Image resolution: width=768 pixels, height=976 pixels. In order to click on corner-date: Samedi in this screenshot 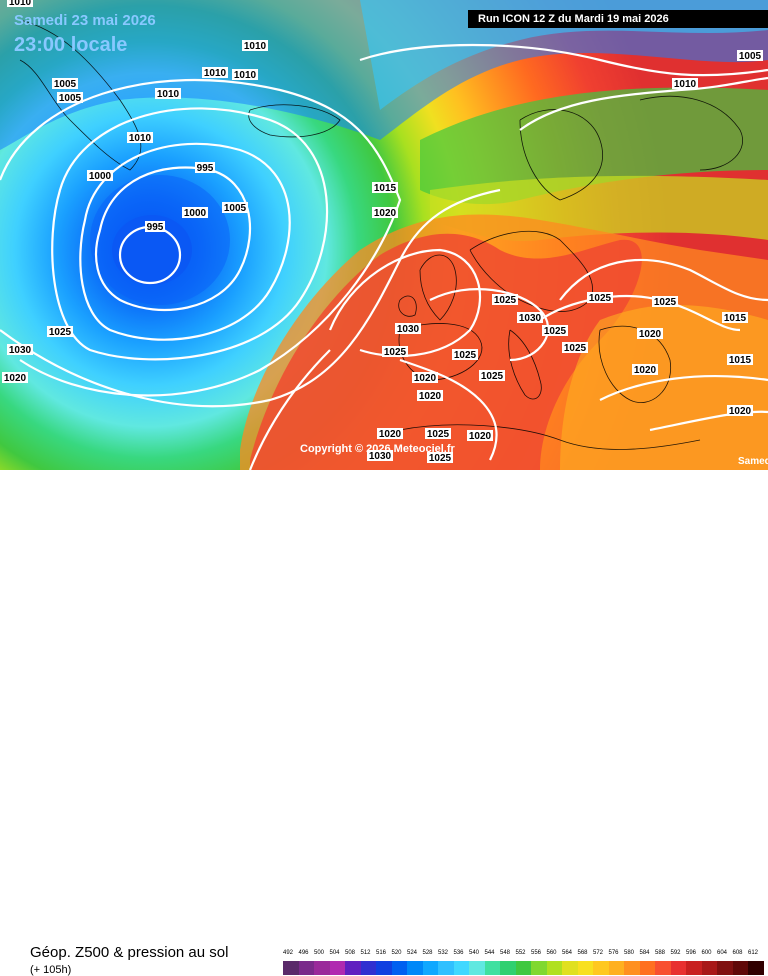, I will do `click(753, 461)`.